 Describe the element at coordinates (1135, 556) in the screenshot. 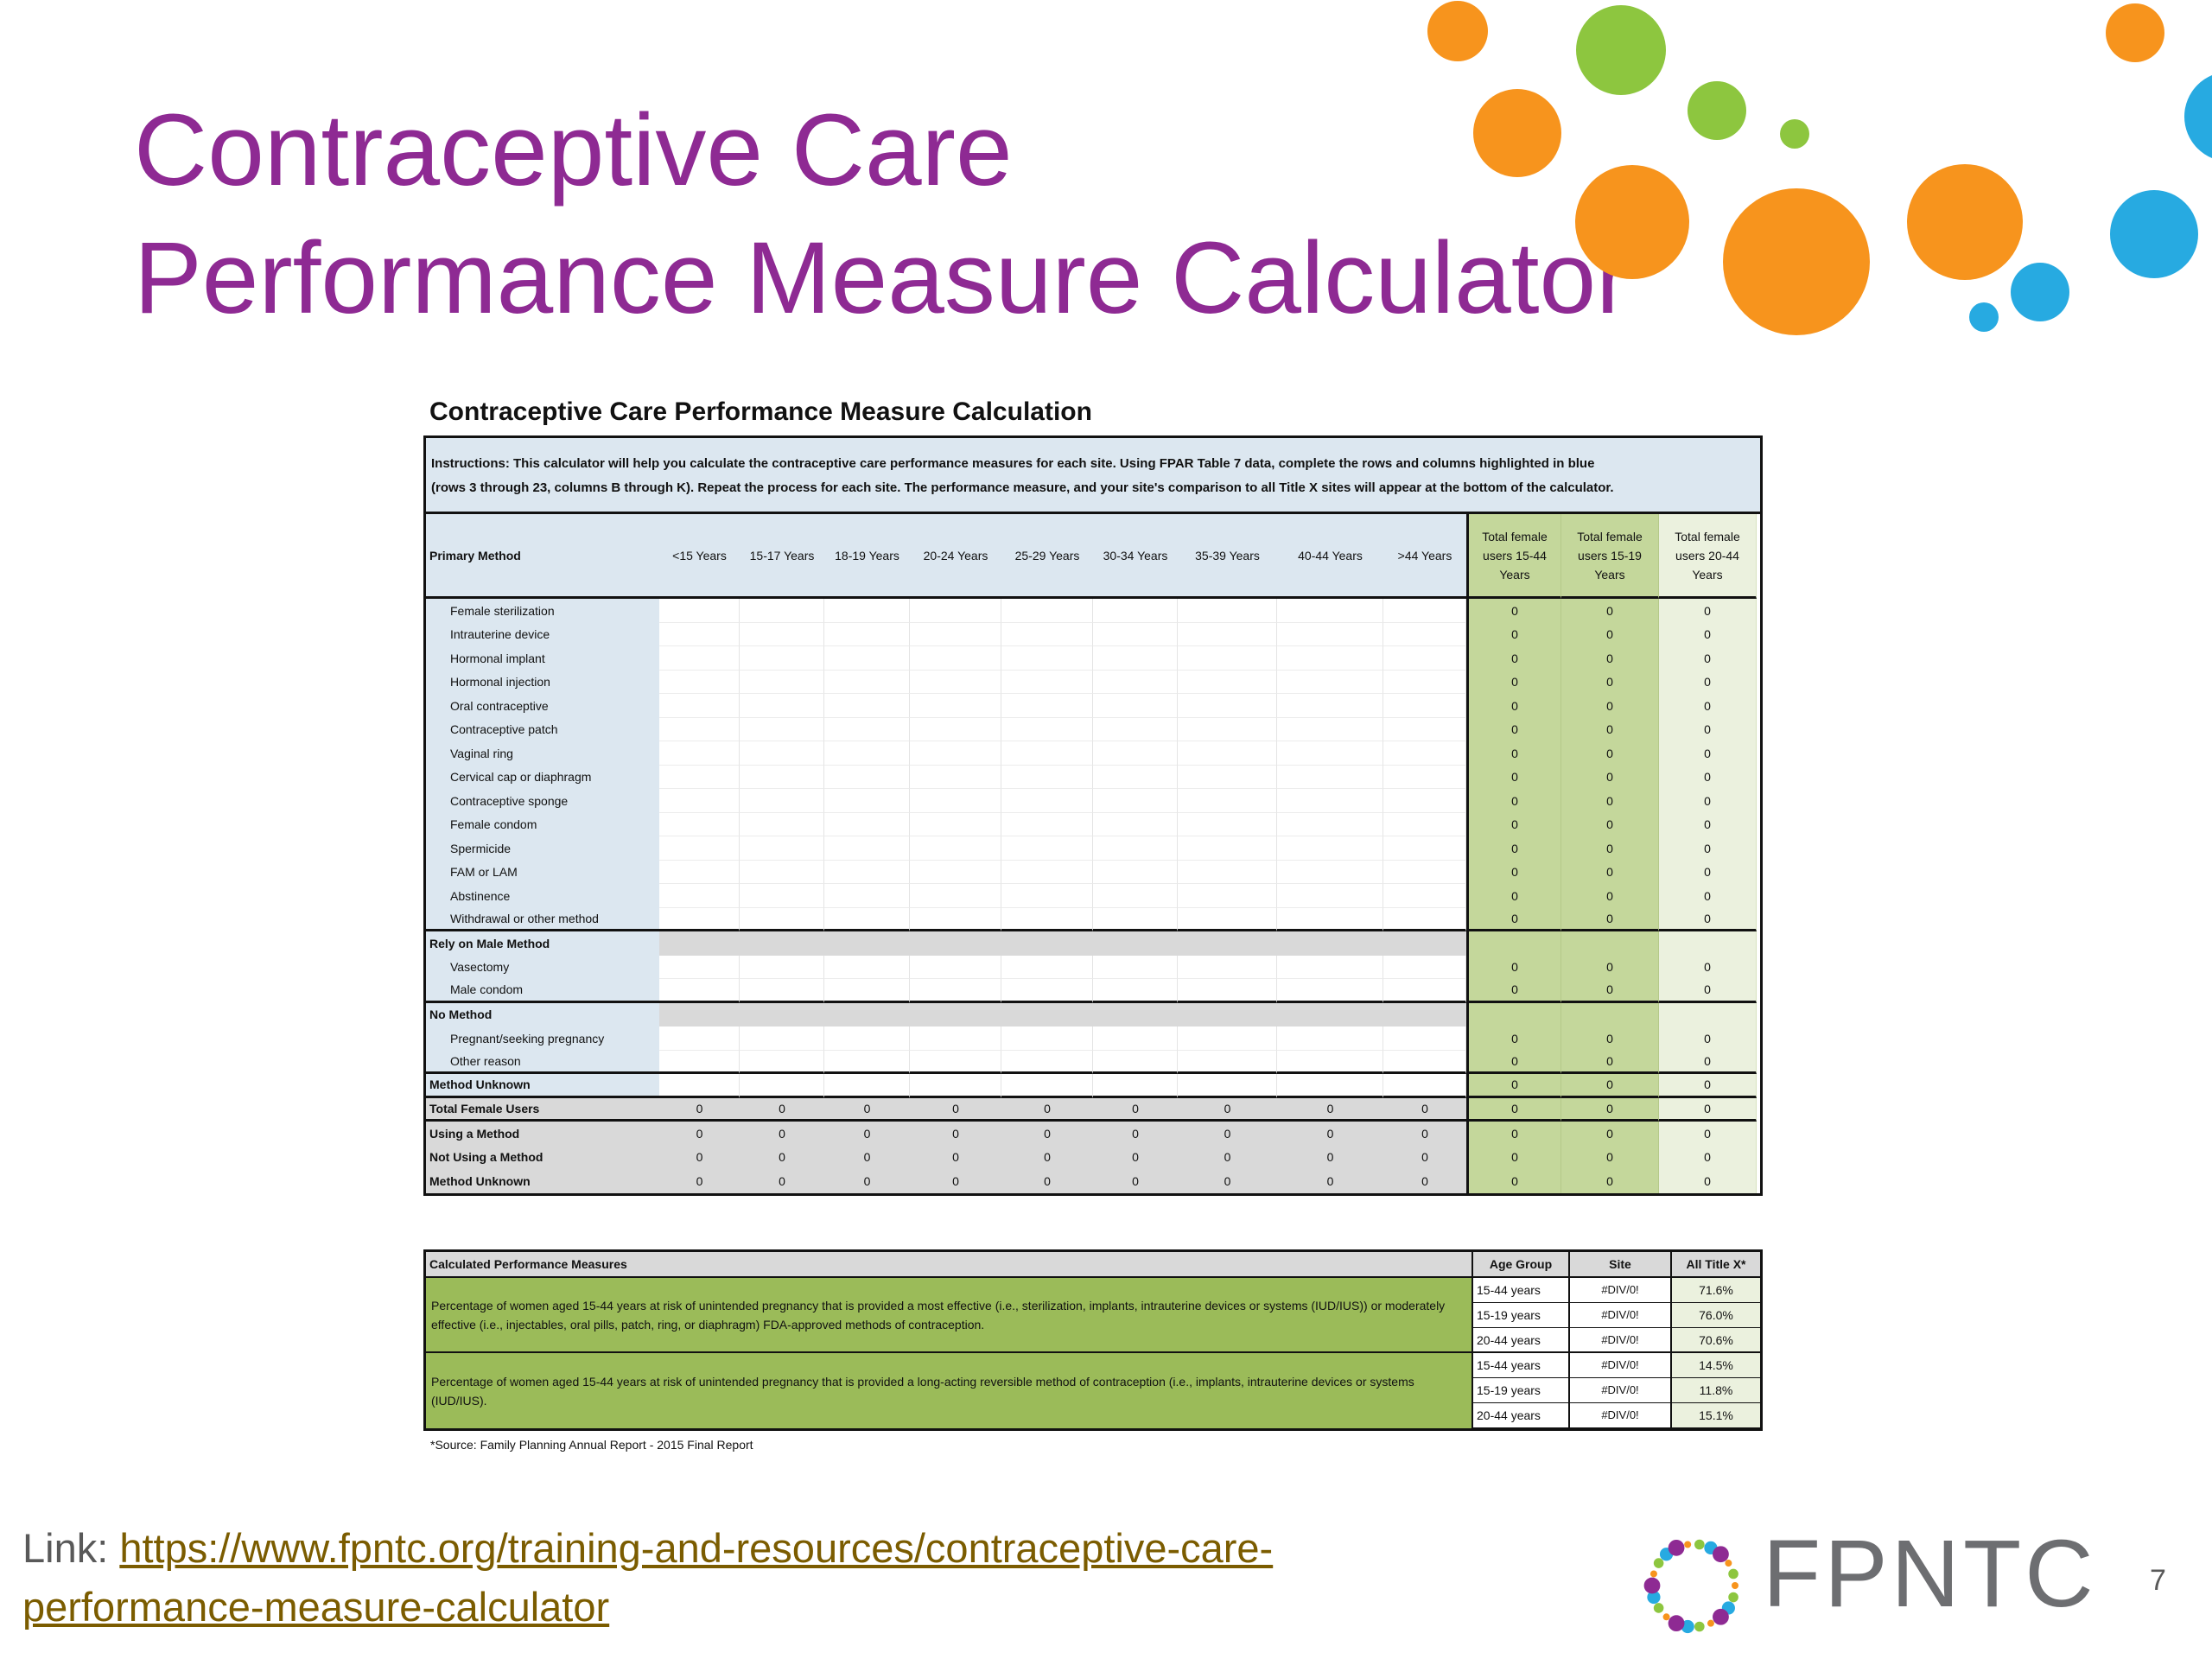

I see `column-header: 30-34 Years` at that location.